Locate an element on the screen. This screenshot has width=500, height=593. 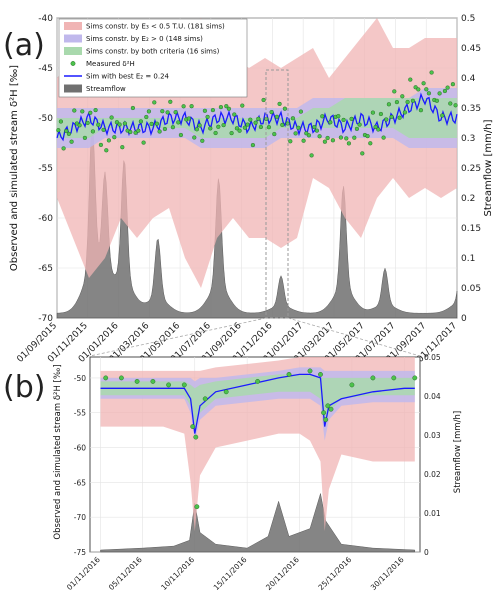
y2-tick-label: 0.5 is located at coordinates (468, 19).